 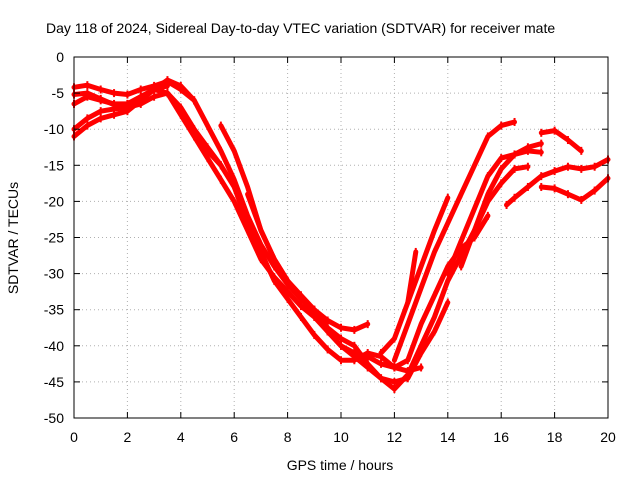 What do you see at coordinates (74, 437) in the screenshot?
I see `x-tick-label: 0` at bounding box center [74, 437].